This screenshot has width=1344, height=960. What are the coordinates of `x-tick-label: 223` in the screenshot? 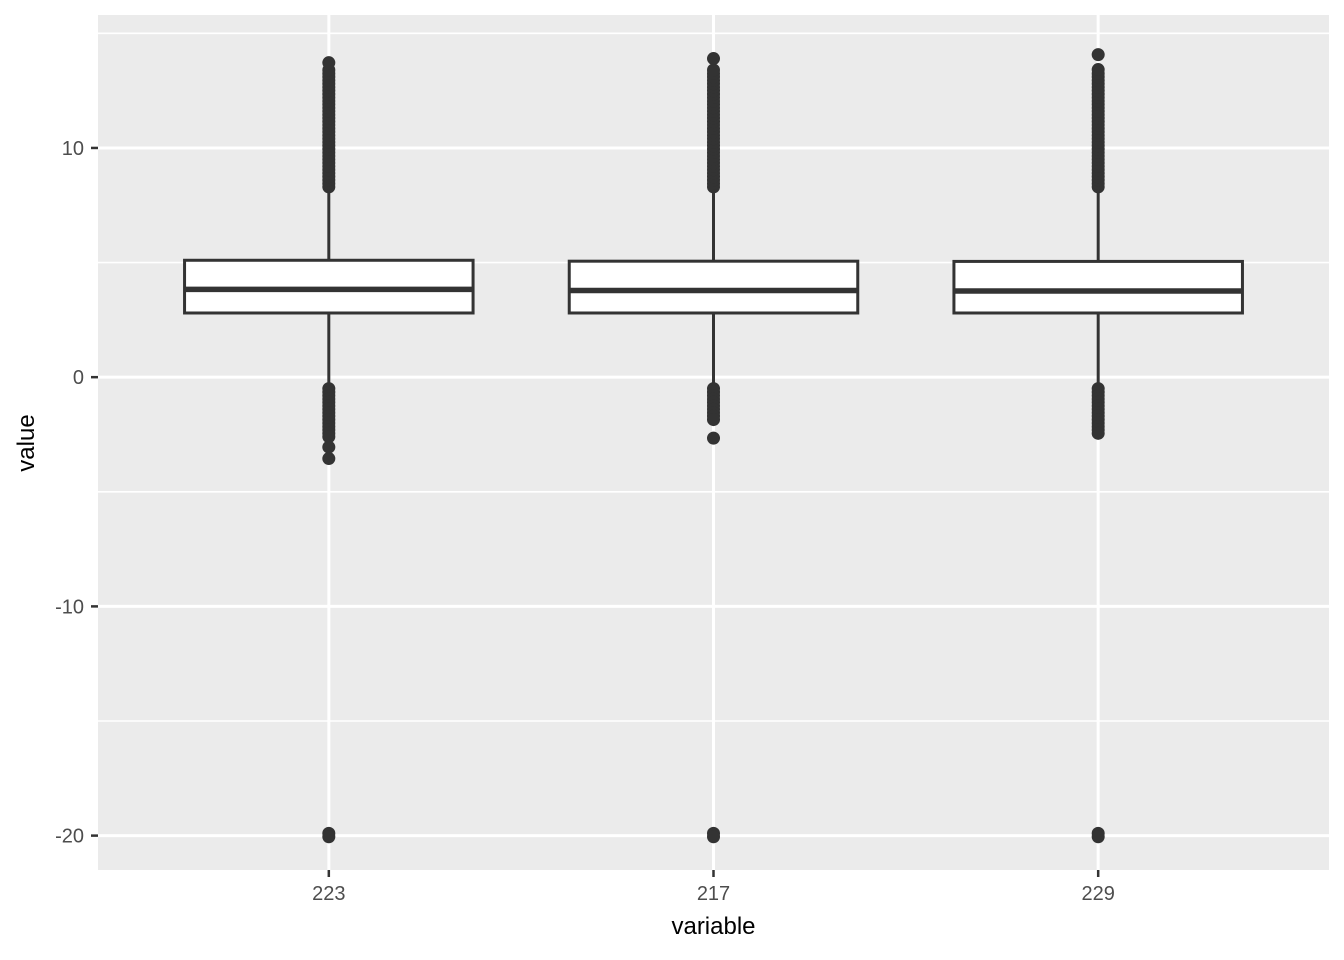 It's located at (328, 894).